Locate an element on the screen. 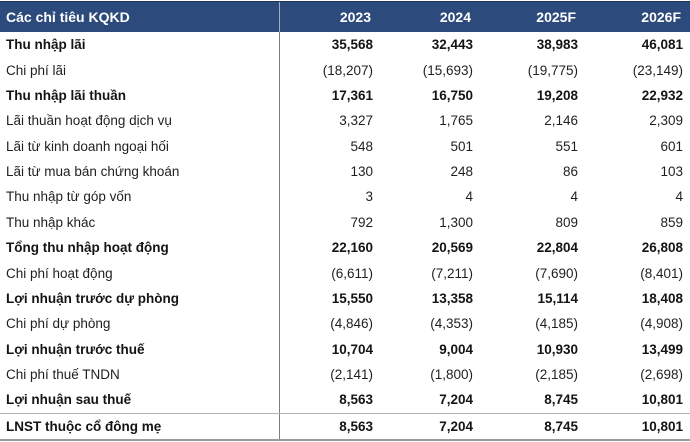 The height and width of the screenshot is (442, 690). table-row: Thu nhập lãi 35,568 32,443 38,983 46,081 is located at coordinates (345, 45).